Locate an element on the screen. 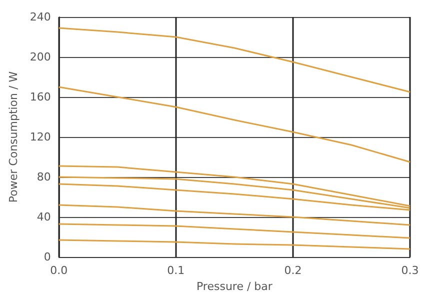 The height and width of the screenshot is (299, 425). y-tick-label: 0 is located at coordinates (47, 257).